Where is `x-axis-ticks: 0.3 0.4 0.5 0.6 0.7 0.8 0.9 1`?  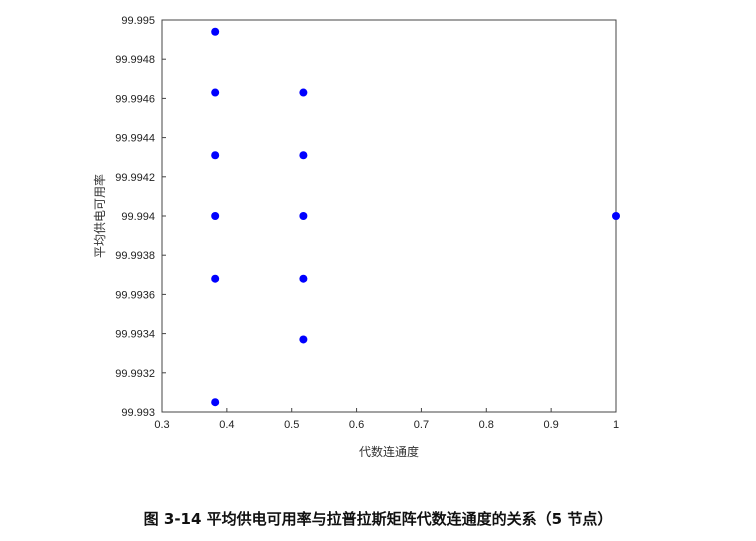
x-axis-ticks: 0.3 0.4 0.5 0.6 0.7 0.8 0.9 1 is located at coordinates (386, 419).